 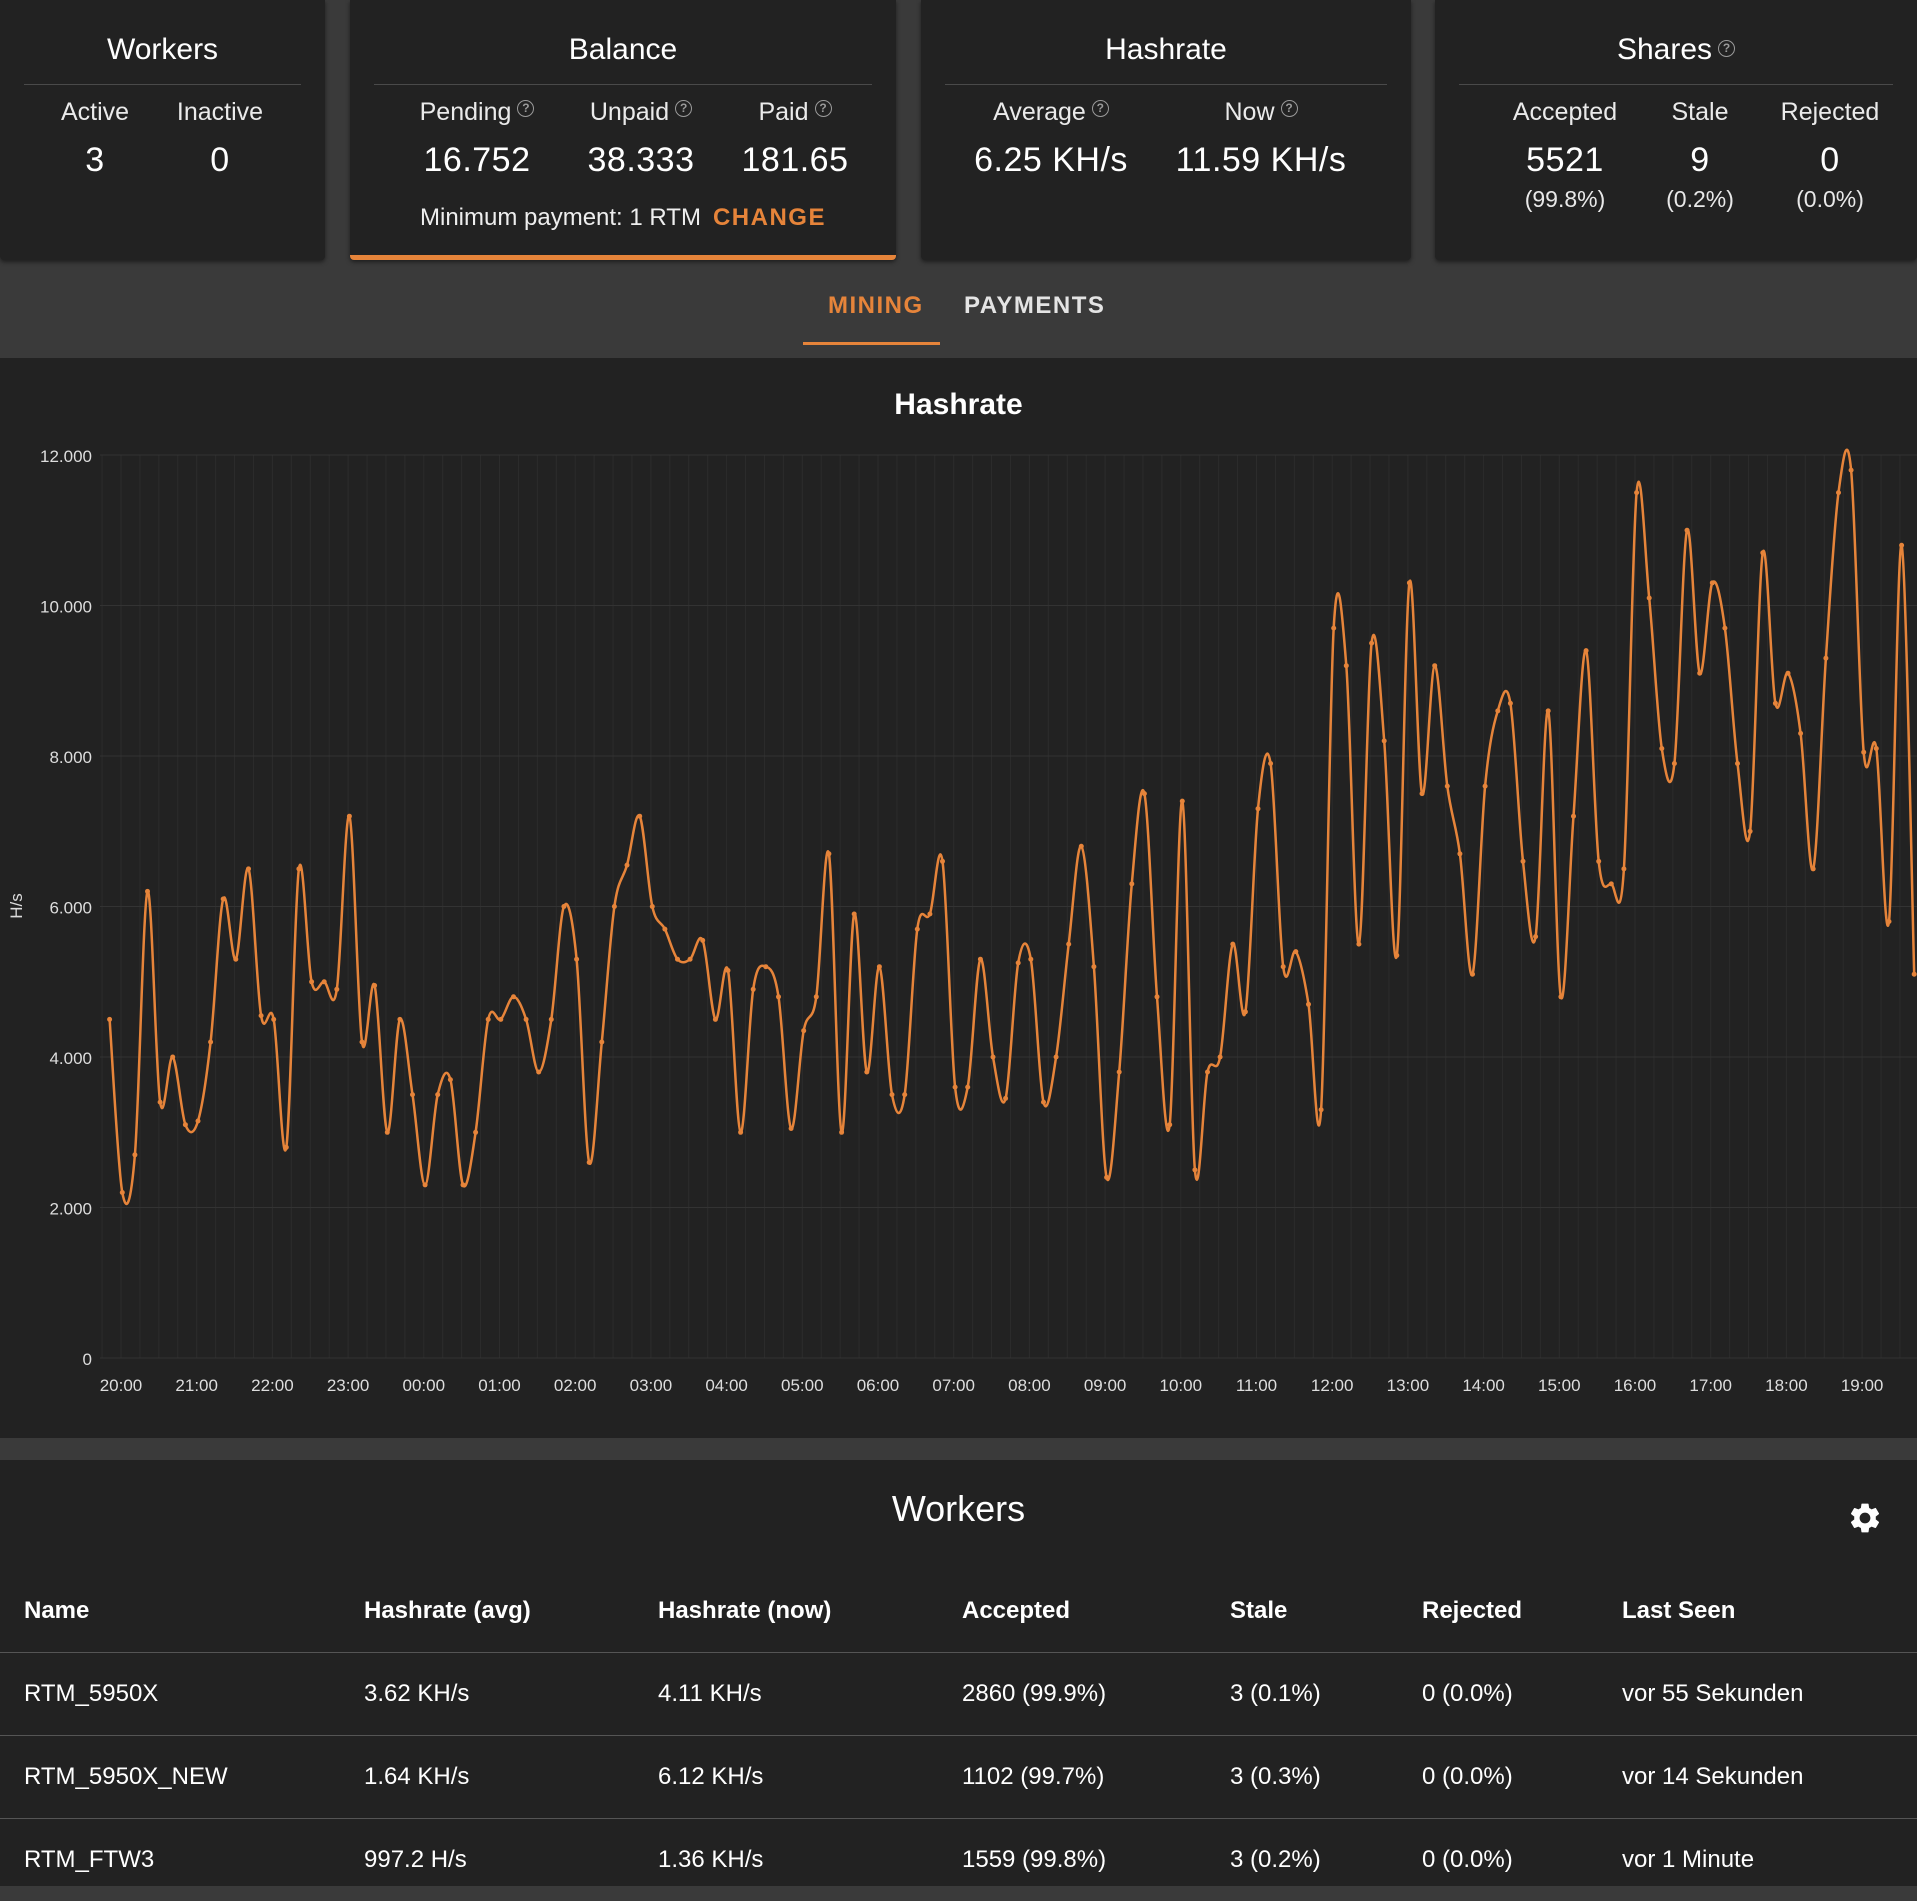 What do you see at coordinates (629, 112) in the screenshot?
I see `stat-label: Unpaid` at bounding box center [629, 112].